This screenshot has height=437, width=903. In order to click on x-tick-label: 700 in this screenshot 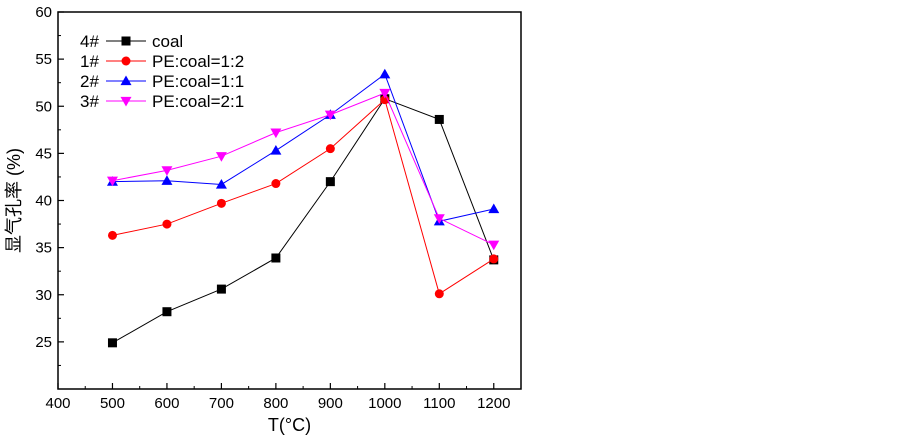, I will do `click(221, 403)`.